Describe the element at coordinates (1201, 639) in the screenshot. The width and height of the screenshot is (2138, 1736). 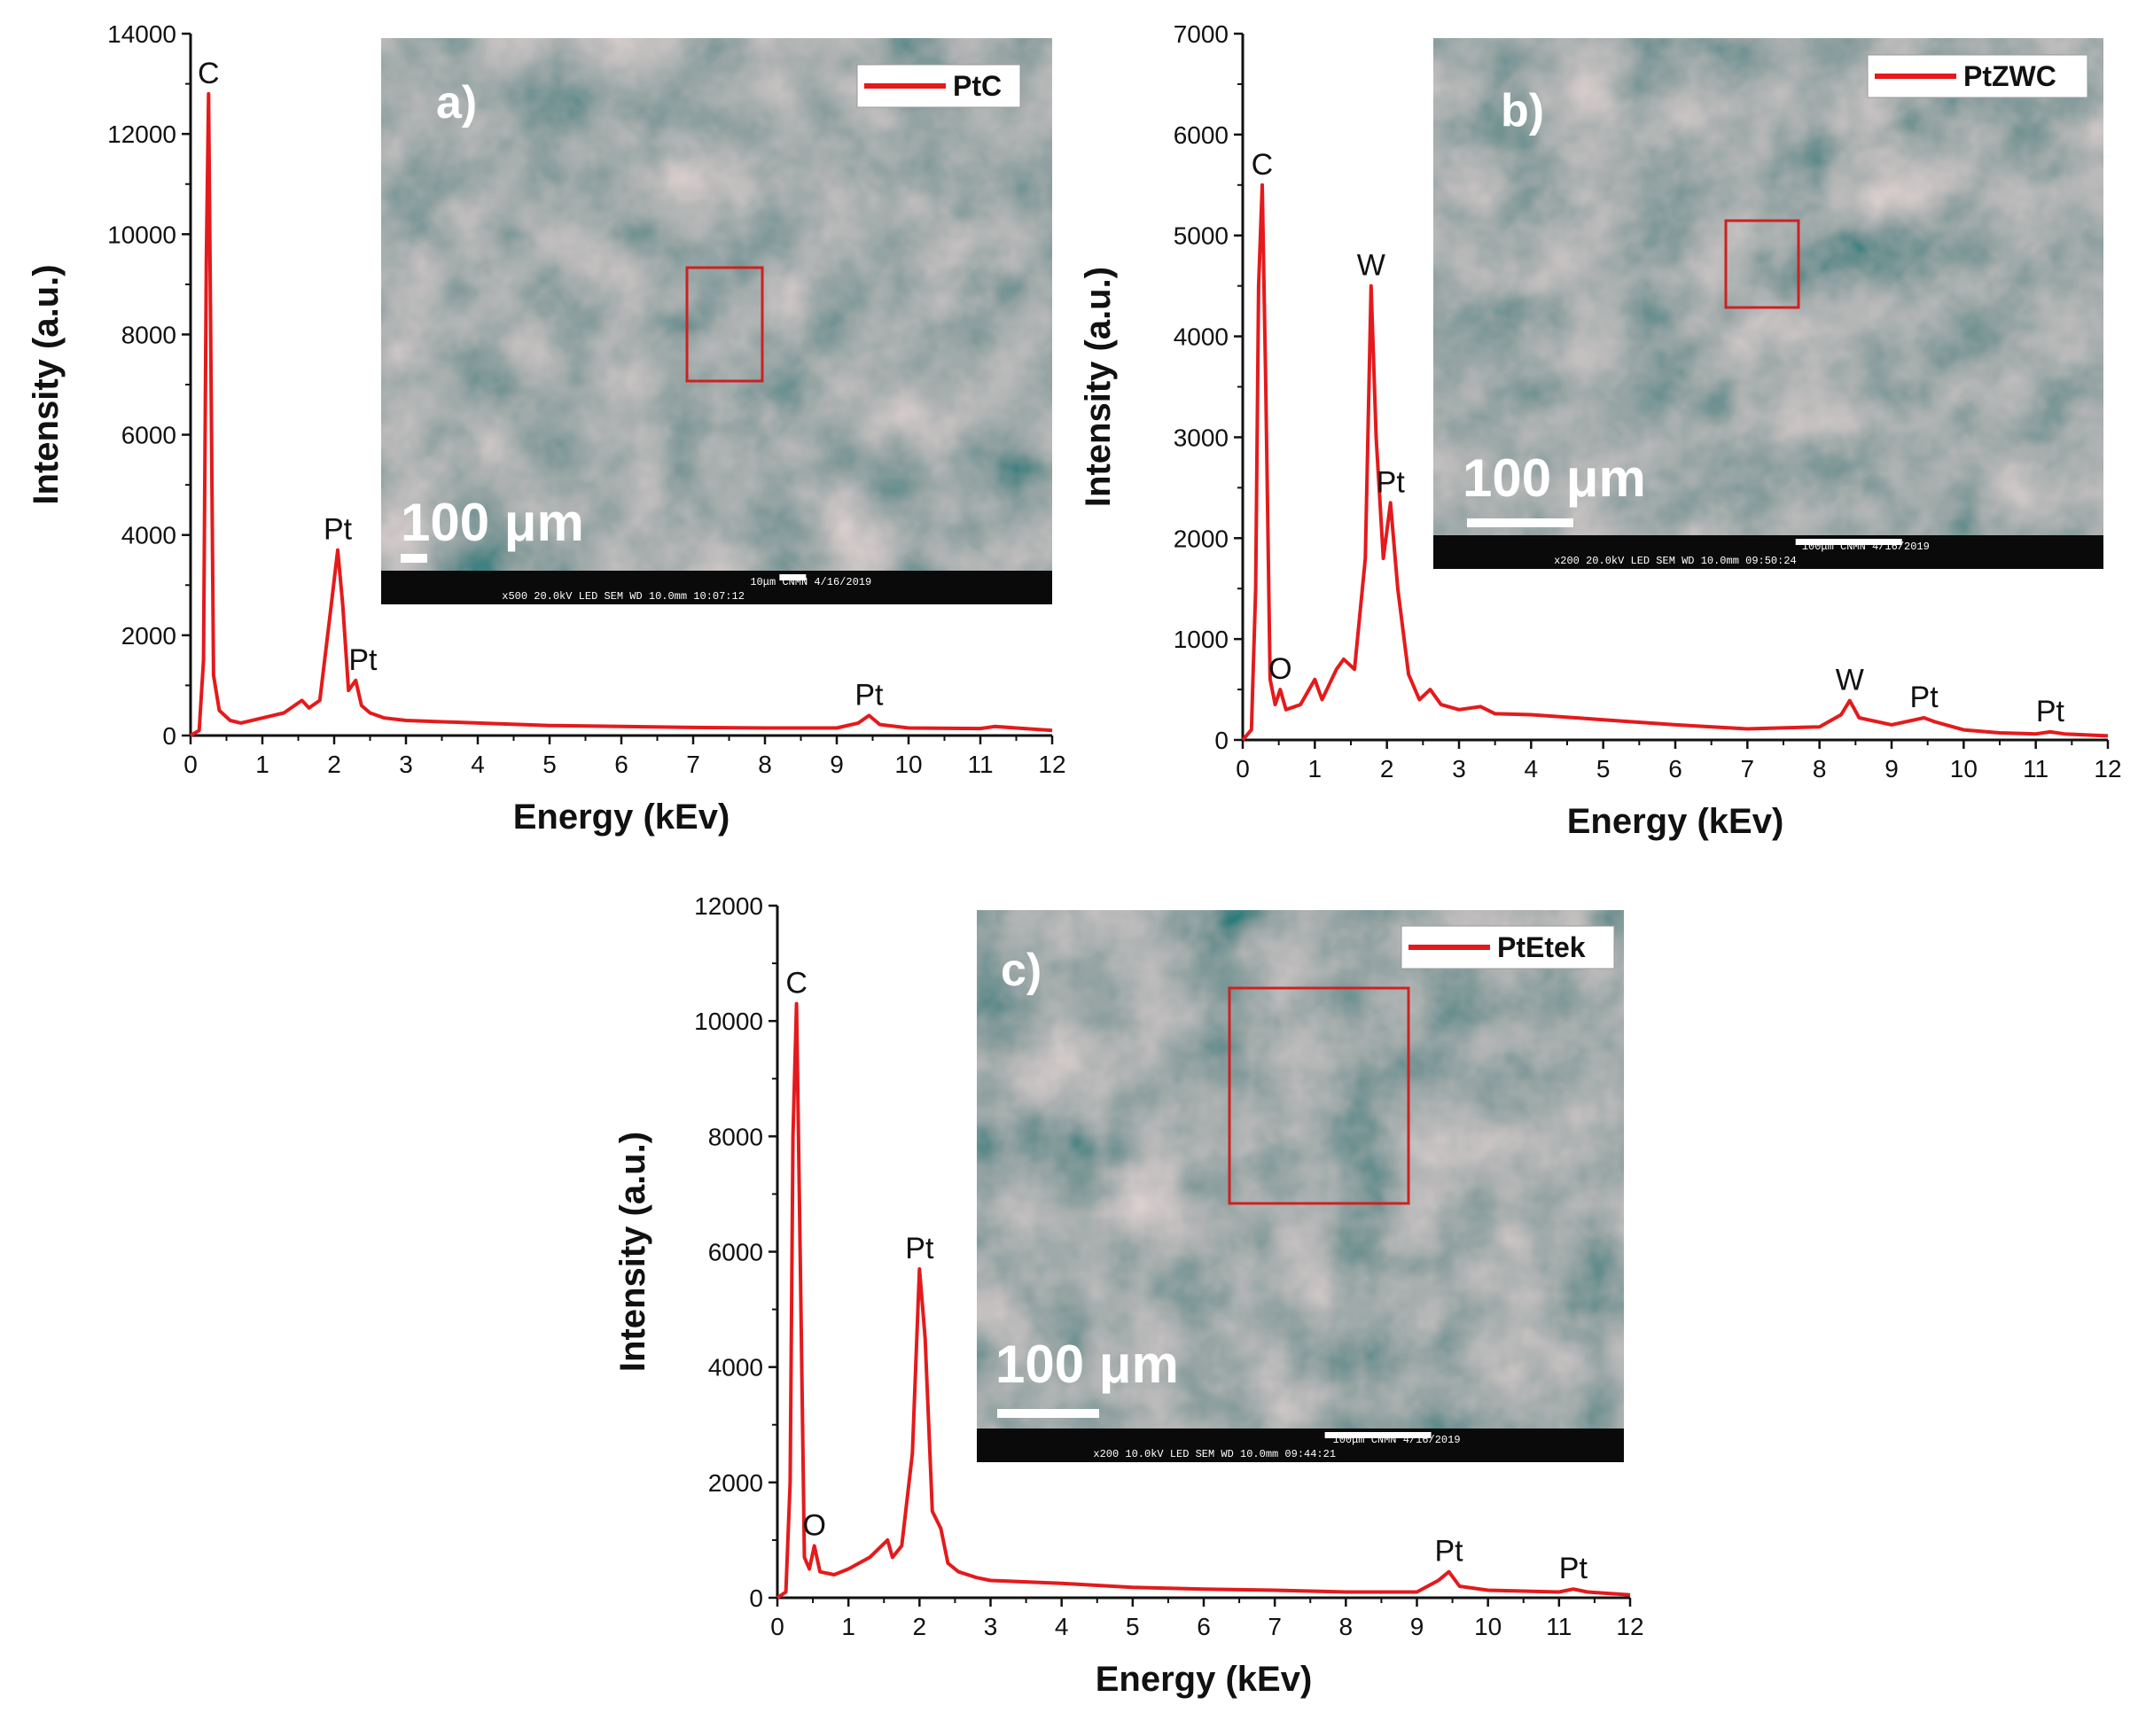
I see `y-tick-label: 1000` at that location.